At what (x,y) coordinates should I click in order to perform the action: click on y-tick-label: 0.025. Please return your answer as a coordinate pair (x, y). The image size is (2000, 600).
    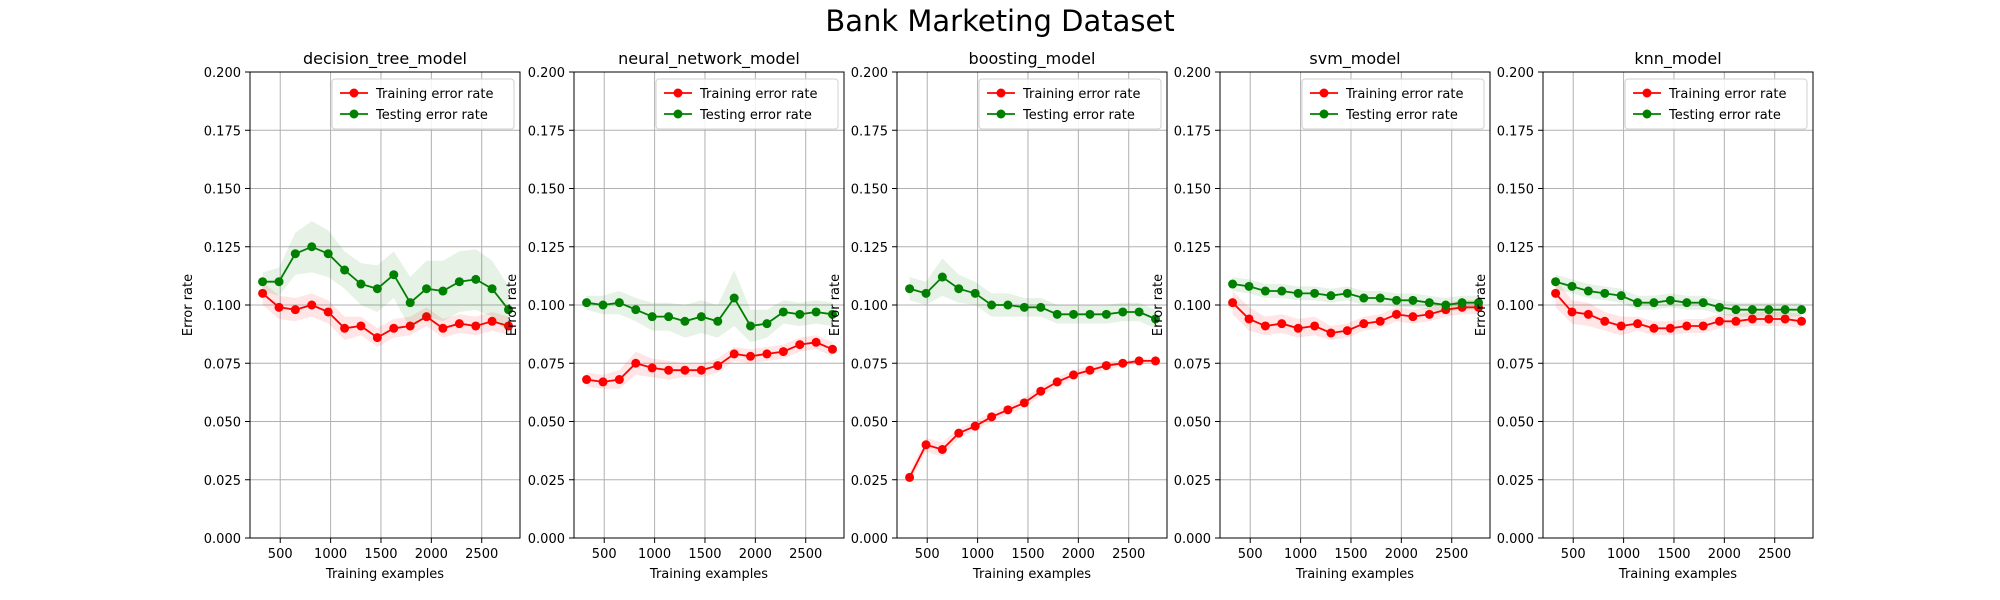
    Looking at the image, I should click on (1192, 481).